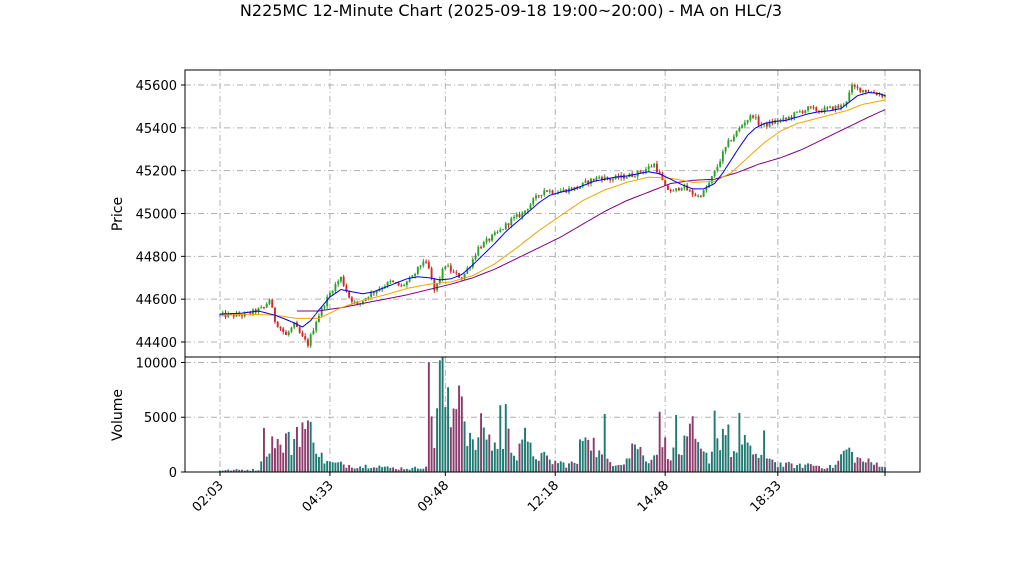 This screenshot has height=575, width=1022. I want to click on volume-y-tick-label: 5000, so click(160, 418).